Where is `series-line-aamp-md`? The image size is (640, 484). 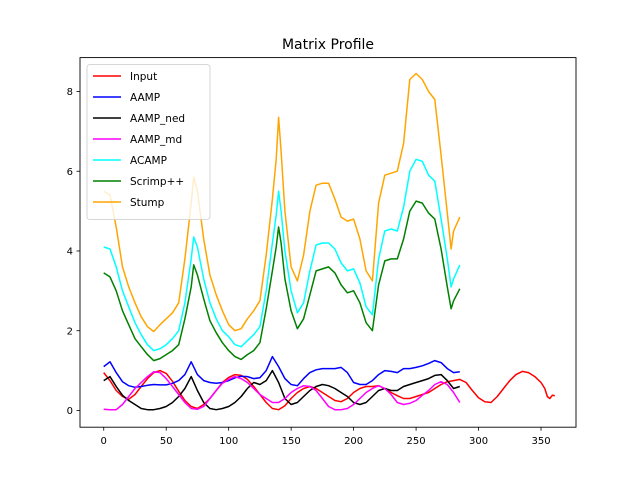
series-line-aamp-md is located at coordinates (282, 391).